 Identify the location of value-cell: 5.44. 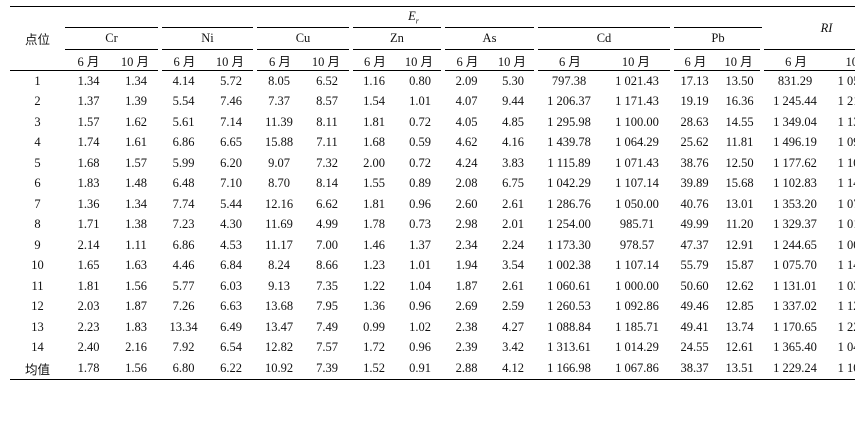
(231, 203).